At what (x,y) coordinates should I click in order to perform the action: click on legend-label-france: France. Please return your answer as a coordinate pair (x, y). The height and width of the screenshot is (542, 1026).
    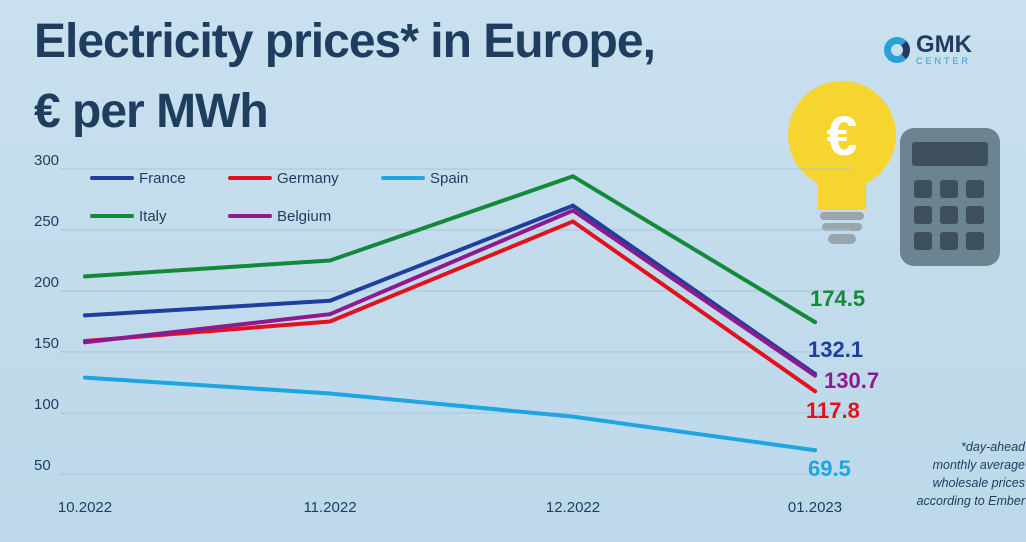
    Looking at the image, I should click on (162, 178).